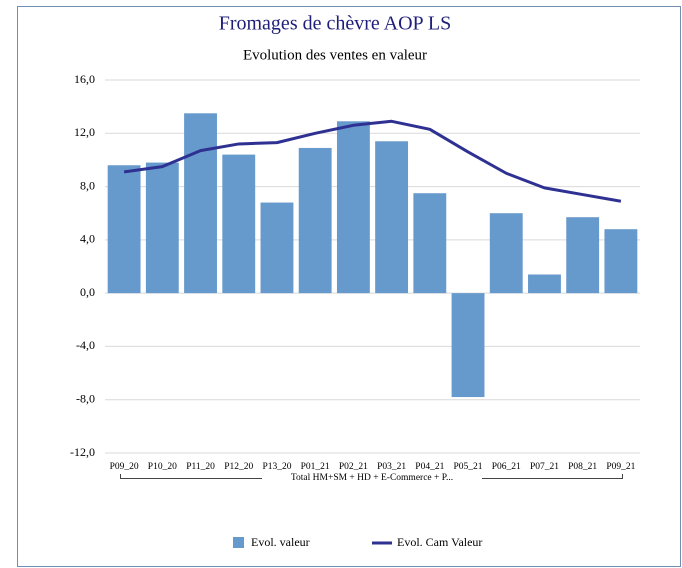 The height and width of the screenshot is (568, 682). I want to click on x-tick-label: P13_20, so click(276, 467).